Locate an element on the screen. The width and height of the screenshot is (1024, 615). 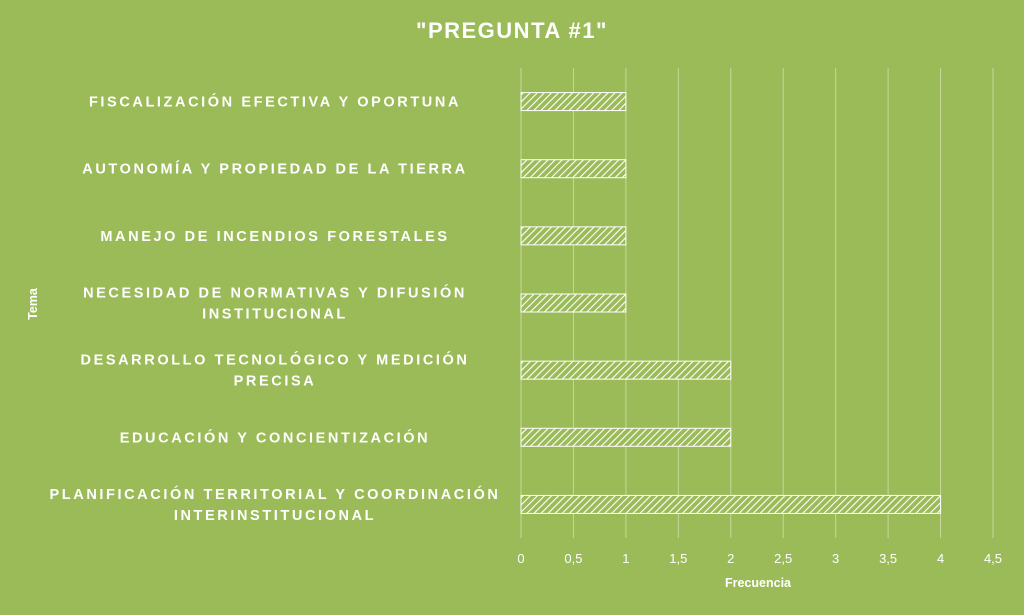
y-axis-title: Tema is located at coordinates (33, 303).